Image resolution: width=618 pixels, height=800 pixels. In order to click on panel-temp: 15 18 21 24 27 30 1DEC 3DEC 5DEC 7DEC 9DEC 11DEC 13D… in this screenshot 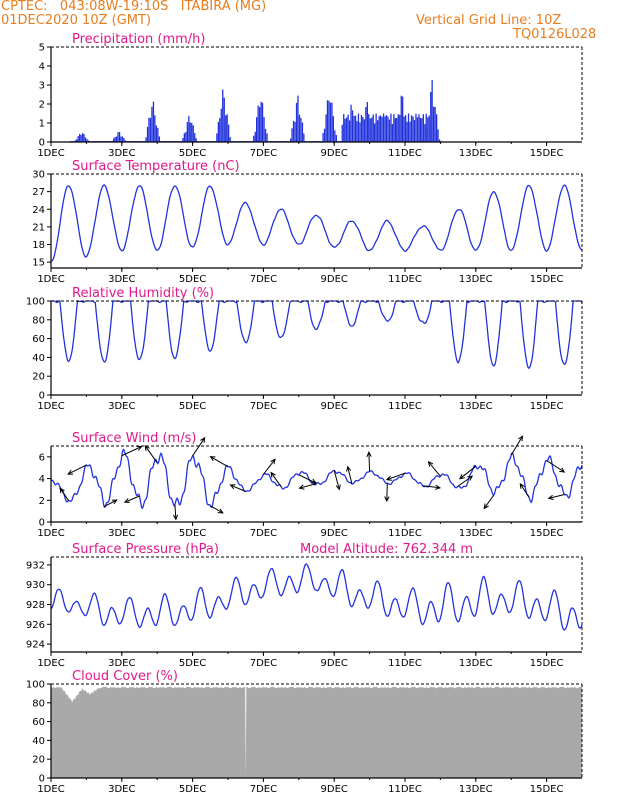, I will do `click(307, 222)`.